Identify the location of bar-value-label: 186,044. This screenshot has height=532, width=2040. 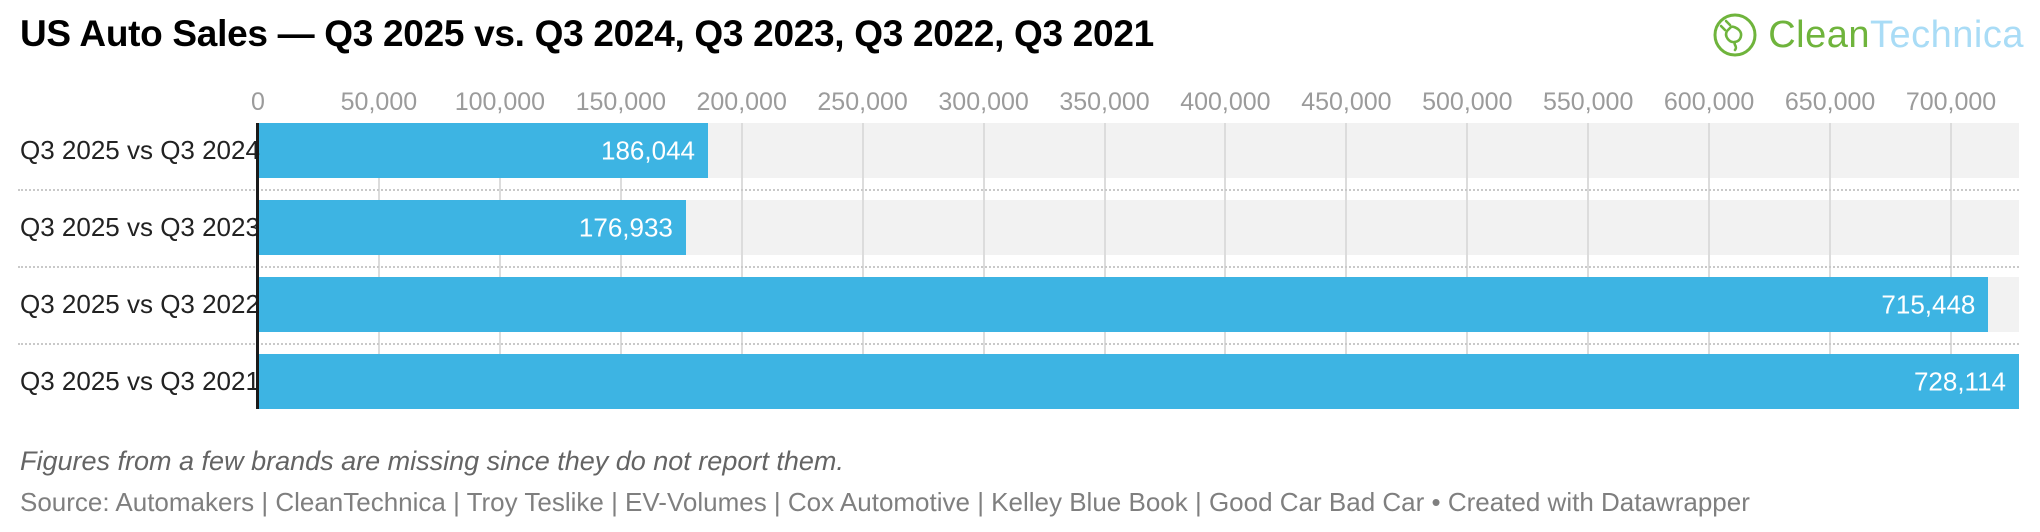
(648, 150).